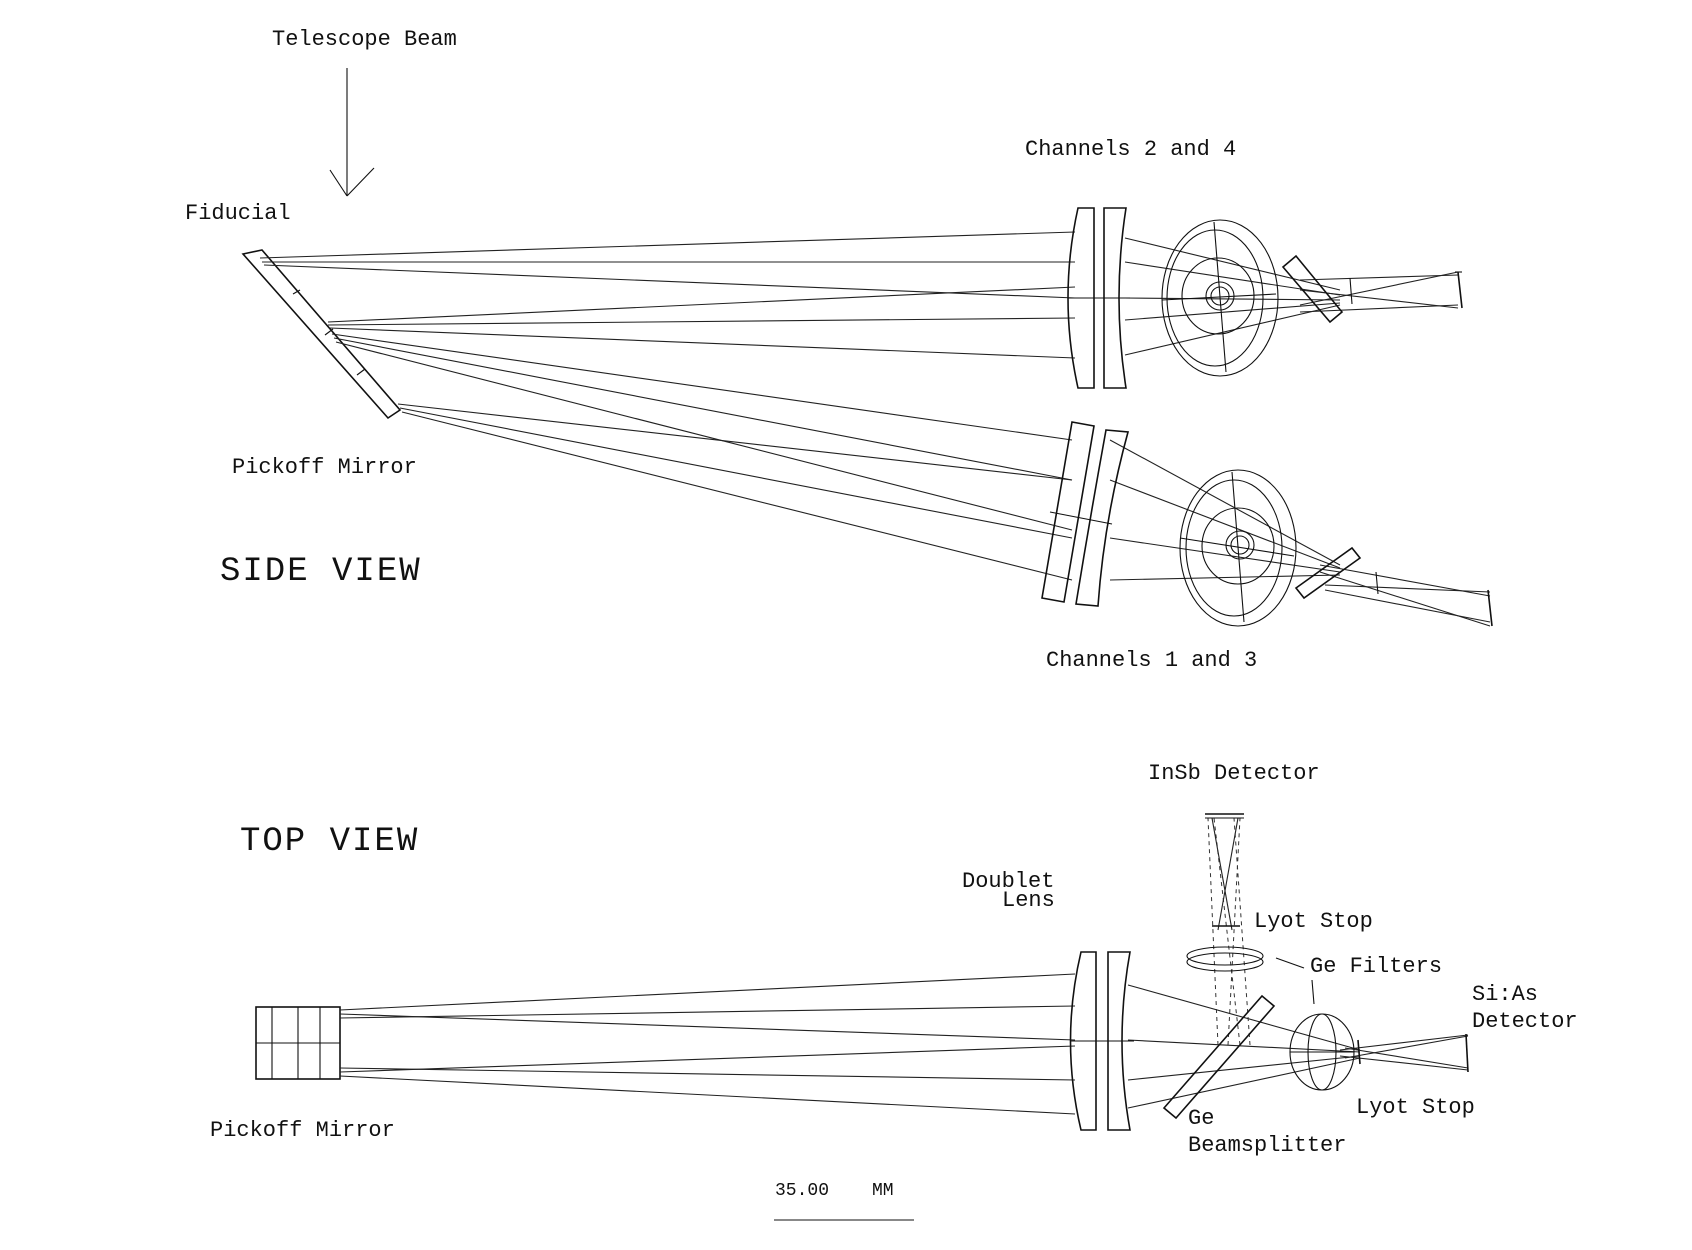 This screenshot has width=1692, height=1250. What do you see at coordinates (1098, 298) in the screenshot?
I see `upper-doublet-lens` at bounding box center [1098, 298].